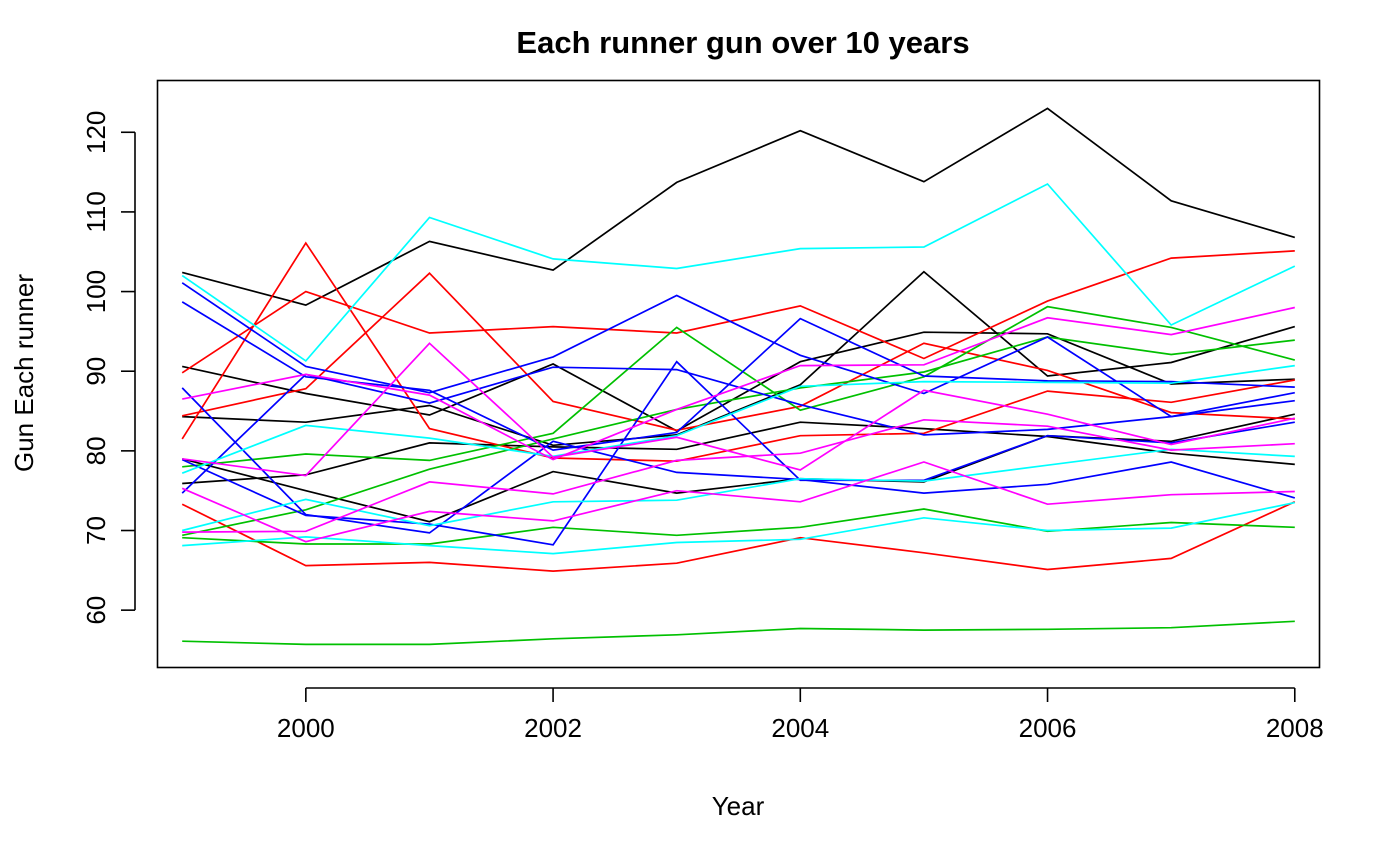  Describe the element at coordinates (96, 530) in the screenshot. I see `y-tick-label: 70` at that location.